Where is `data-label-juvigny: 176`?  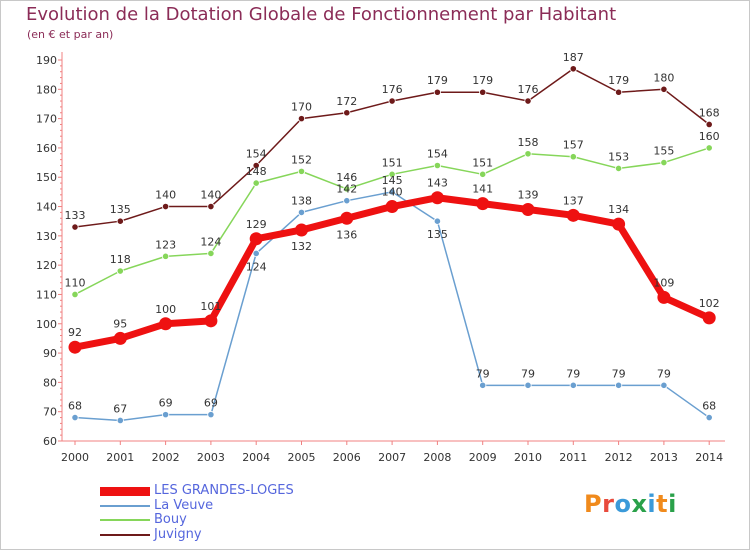
data-label-juvigny: 176 is located at coordinates (392, 89).